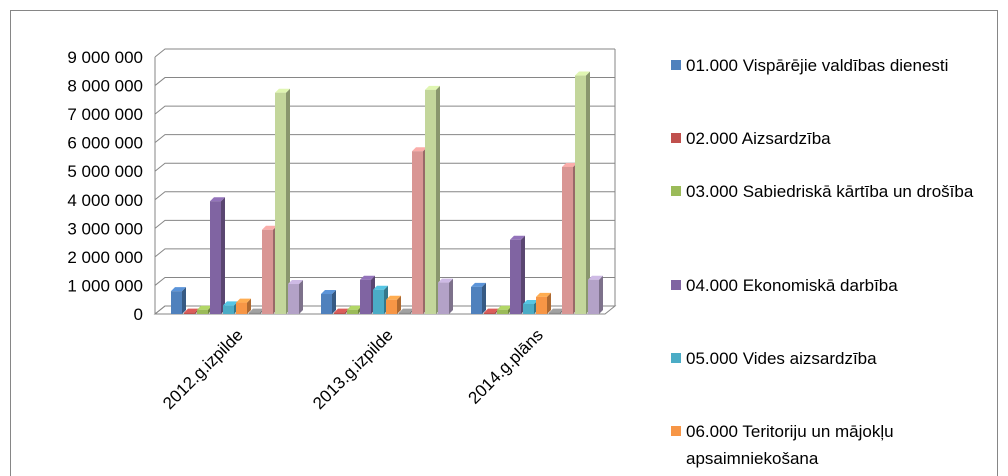 The image size is (1008, 476). What do you see at coordinates (105, 143) in the screenshot?
I see `y-tick-label: 6 000 000` at bounding box center [105, 143].